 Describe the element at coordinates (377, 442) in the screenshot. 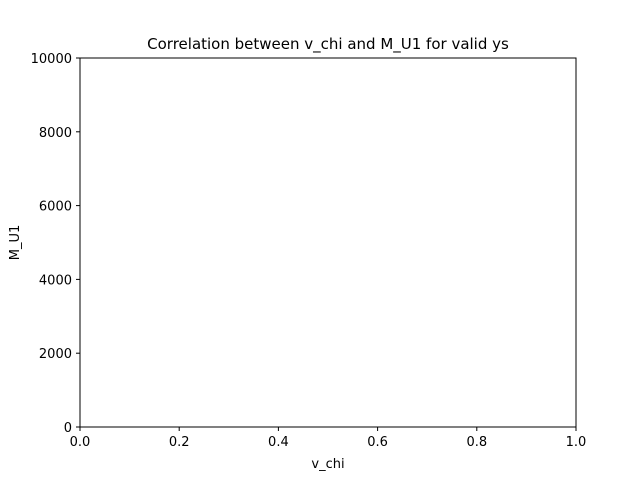

I see `x-tick-label: 0.6` at that location.